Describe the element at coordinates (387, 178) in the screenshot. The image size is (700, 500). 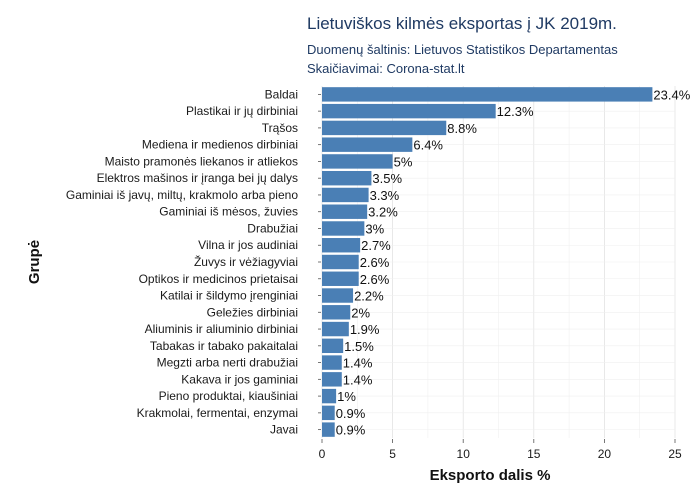
I see `data-label: 3.5%` at that location.